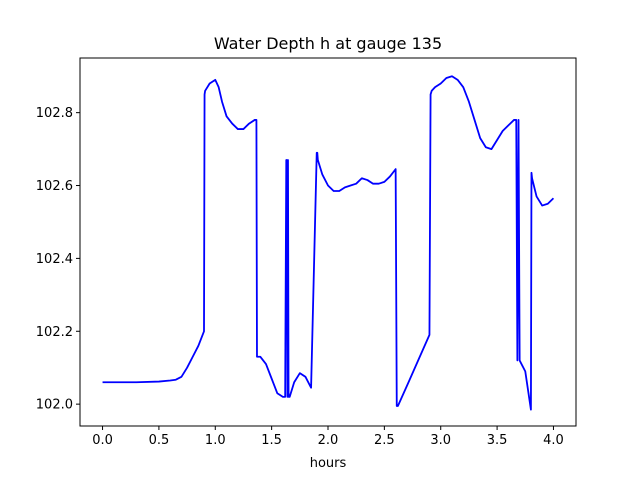 The height and width of the screenshot is (480, 640). What do you see at coordinates (384, 440) in the screenshot?
I see `x-tick-label: 2.5` at bounding box center [384, 440].